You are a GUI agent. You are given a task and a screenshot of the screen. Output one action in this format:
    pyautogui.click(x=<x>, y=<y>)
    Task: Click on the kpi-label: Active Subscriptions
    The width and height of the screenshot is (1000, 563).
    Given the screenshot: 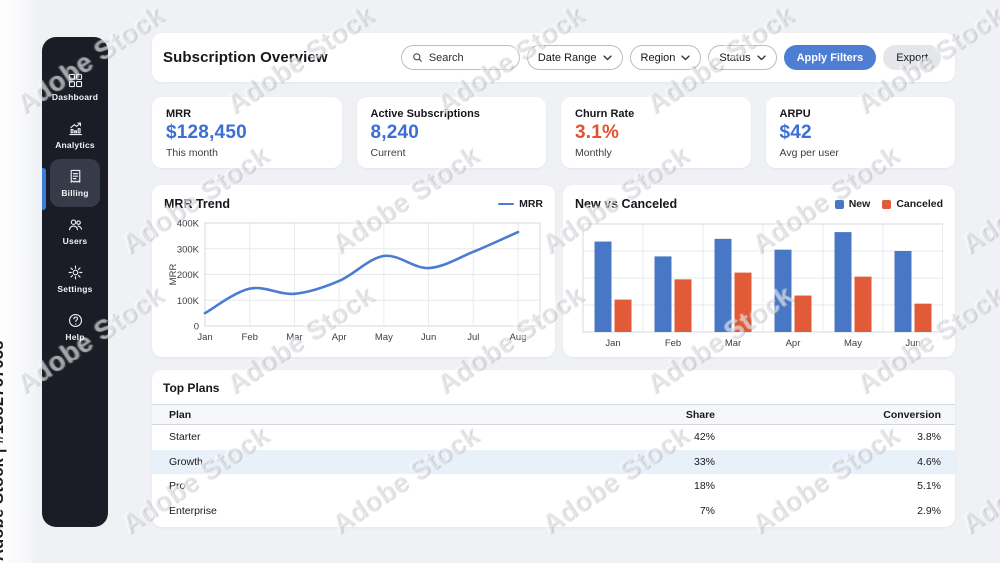 What is the action you would take?
    pyautogui.click(x=425, y=114)
    